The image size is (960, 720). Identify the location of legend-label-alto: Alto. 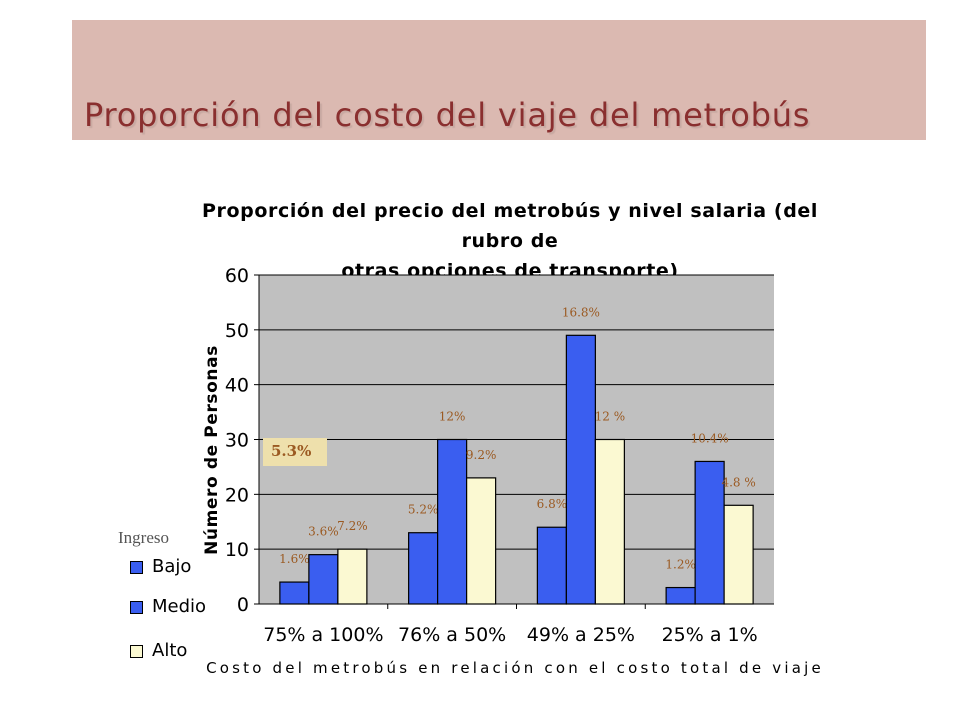
(170, 650).